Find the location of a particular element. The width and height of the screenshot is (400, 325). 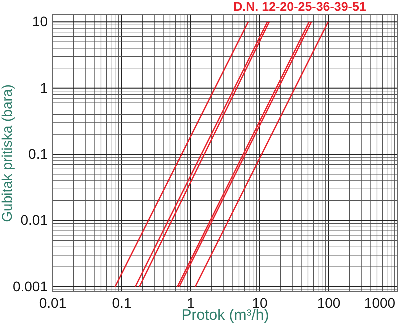

y-tick-label: 1 is located at coordinates (44, 88).